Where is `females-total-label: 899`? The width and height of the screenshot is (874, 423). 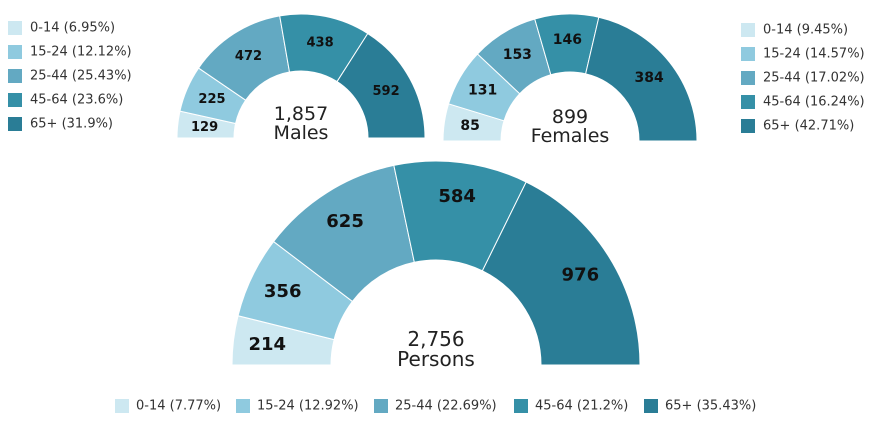
females-total-label: 899 is located at coordinates (570, 117).